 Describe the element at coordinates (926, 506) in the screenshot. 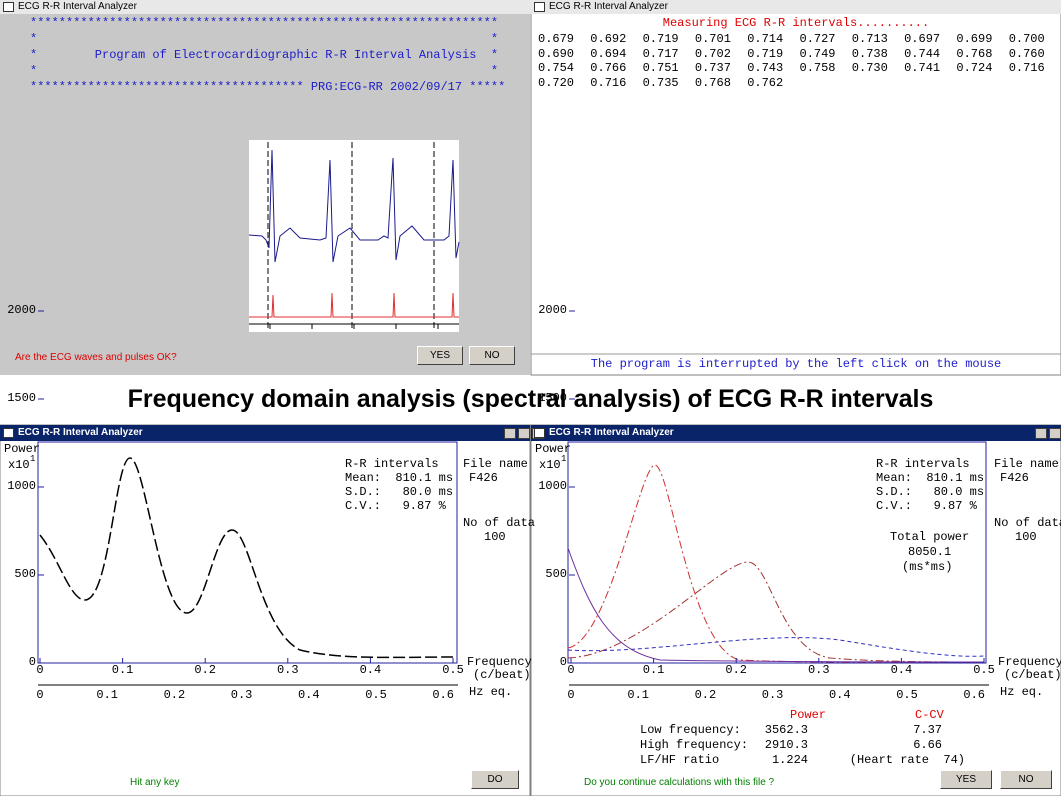

I see `stats-row: C.V.: 9.87 %` at that location.